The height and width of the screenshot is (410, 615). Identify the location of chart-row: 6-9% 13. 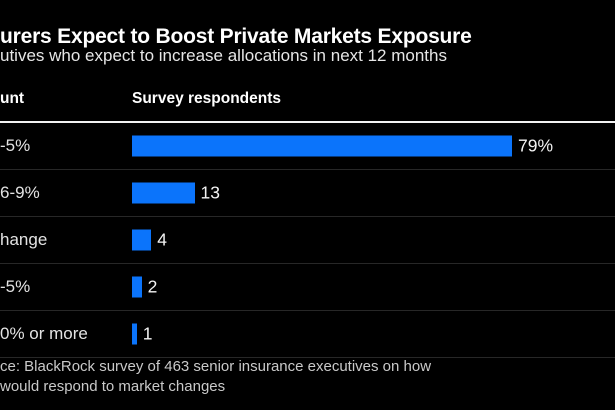
(307, 193).